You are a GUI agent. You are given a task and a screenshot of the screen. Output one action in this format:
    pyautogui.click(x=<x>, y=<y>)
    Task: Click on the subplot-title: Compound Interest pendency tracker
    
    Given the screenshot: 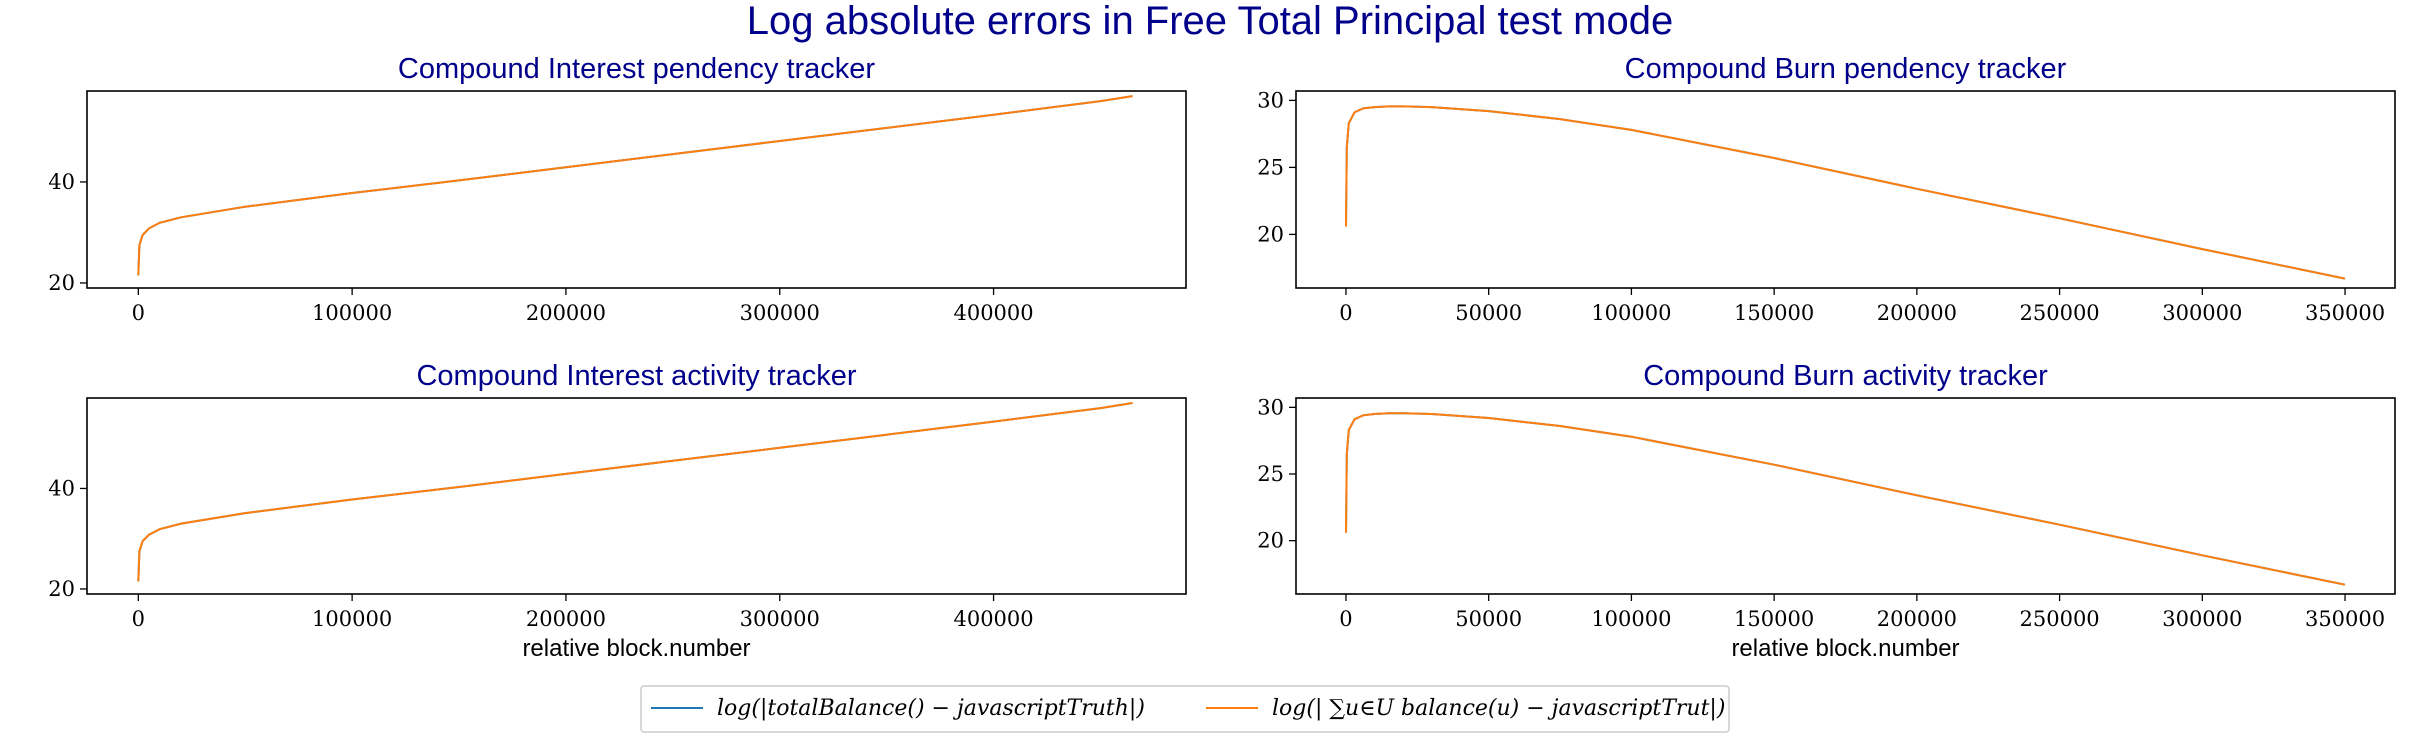 What is the action you would take?
    pyautogui.click(x=636, y=69)
    